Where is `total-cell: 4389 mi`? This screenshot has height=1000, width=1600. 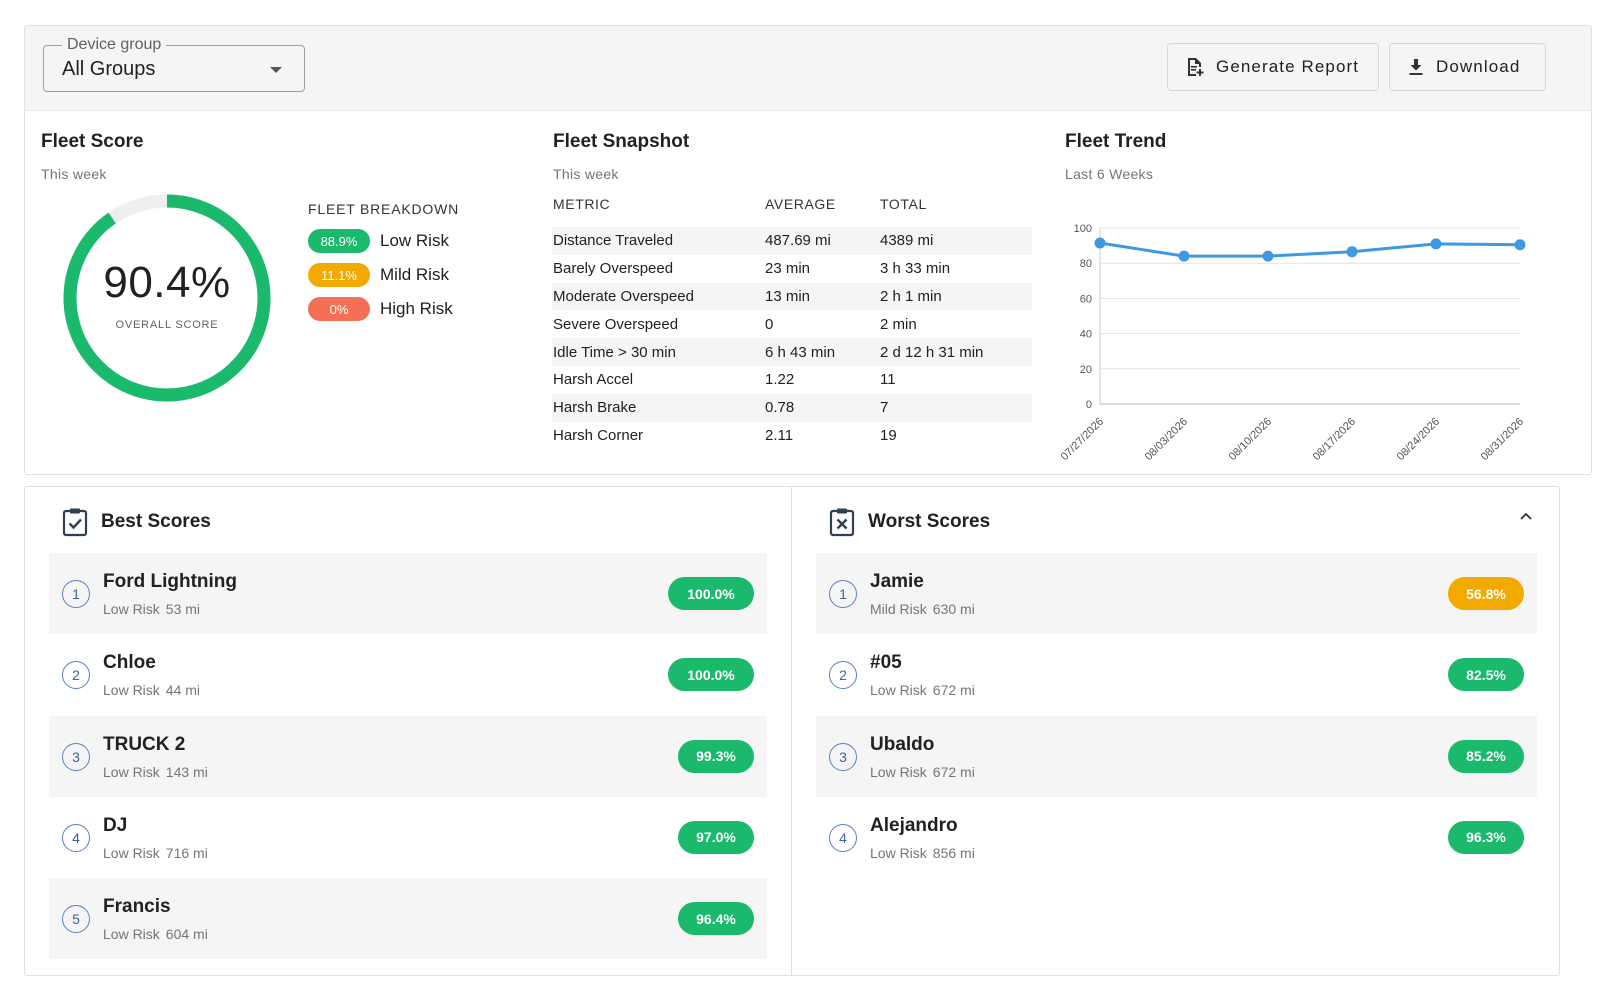 total-cell: 4389 mi is located at coordinates (907, 241).